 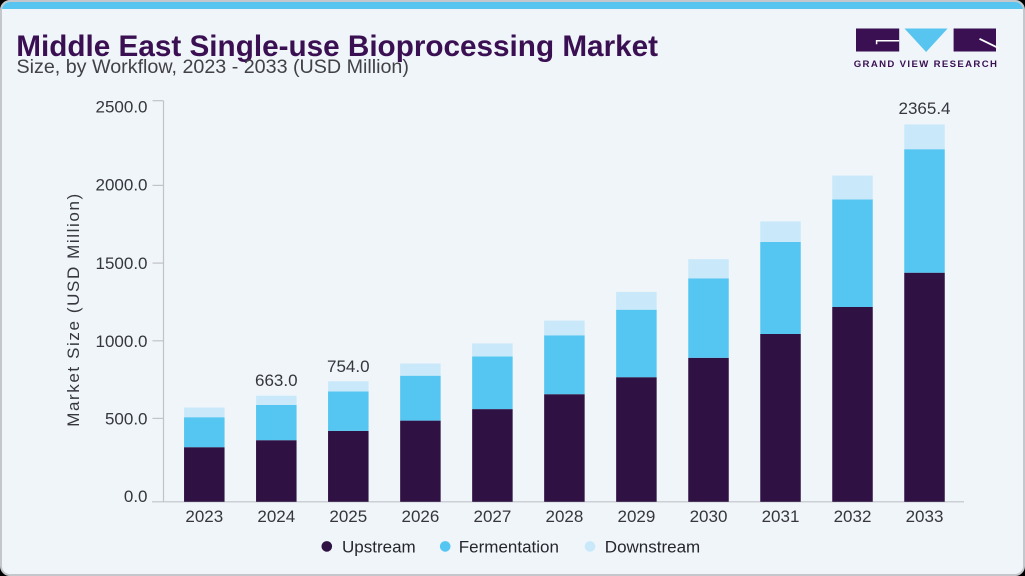 I want to click on svg-text: Fermentation, so click(x=509, y=546).